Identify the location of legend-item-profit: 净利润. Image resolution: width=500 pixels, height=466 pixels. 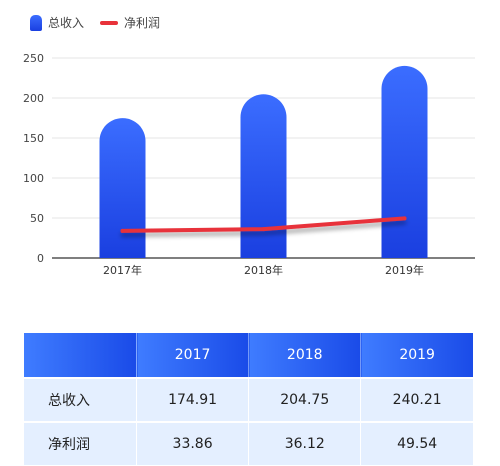
(130, 22).